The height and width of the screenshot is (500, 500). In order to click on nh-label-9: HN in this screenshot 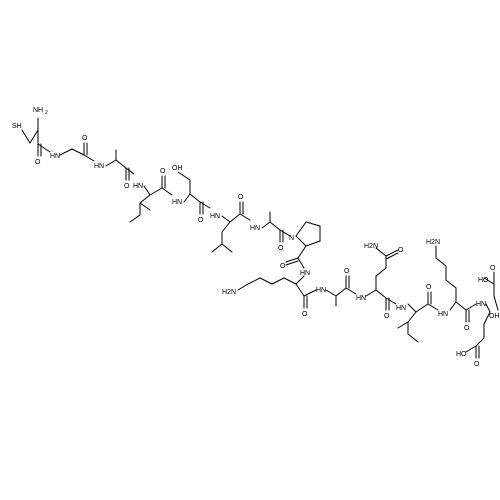, I will do `click(361, 298)`.